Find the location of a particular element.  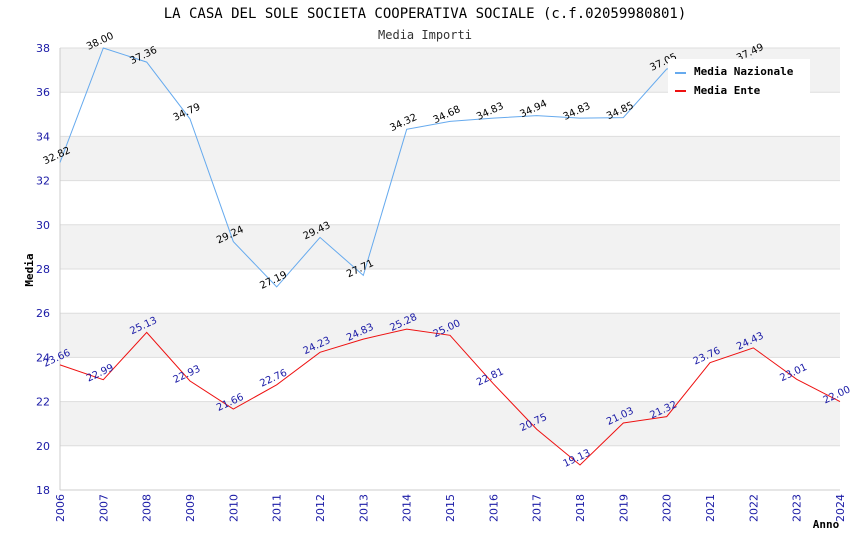

x-tick-label: 2019 is located at coordinates (623, 508).